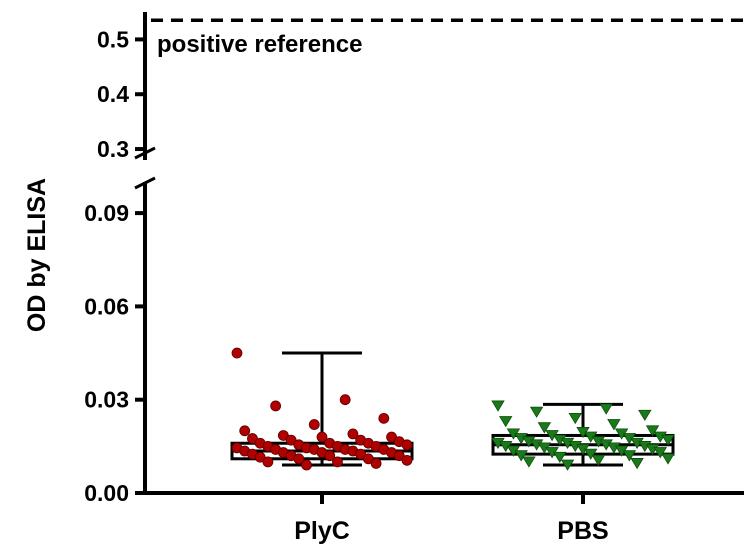 Image resolution: width=747 pixels, height=551 pixels. Describe the element at coordinates (322, 531) in the screenshot. I see `x-category-label: PlyC` at that location.